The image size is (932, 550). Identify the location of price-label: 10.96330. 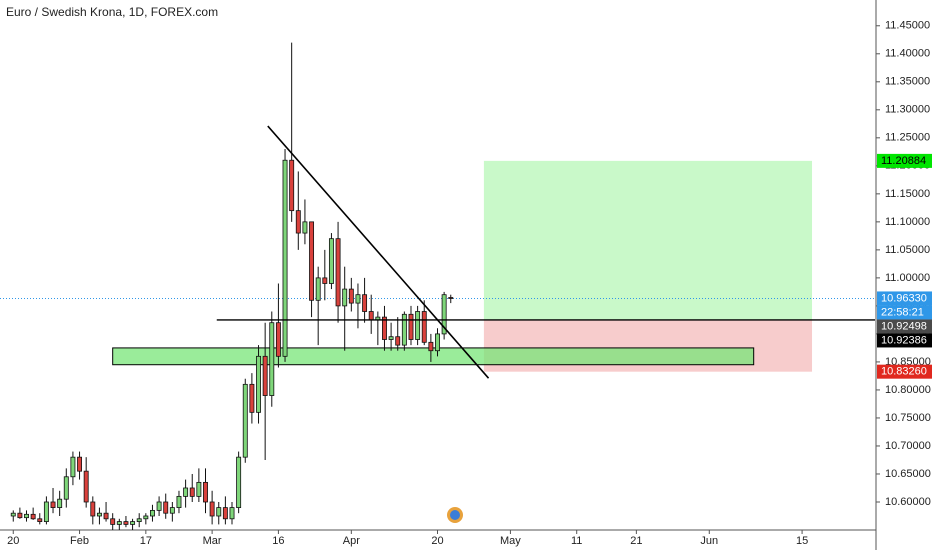
(904, 298).